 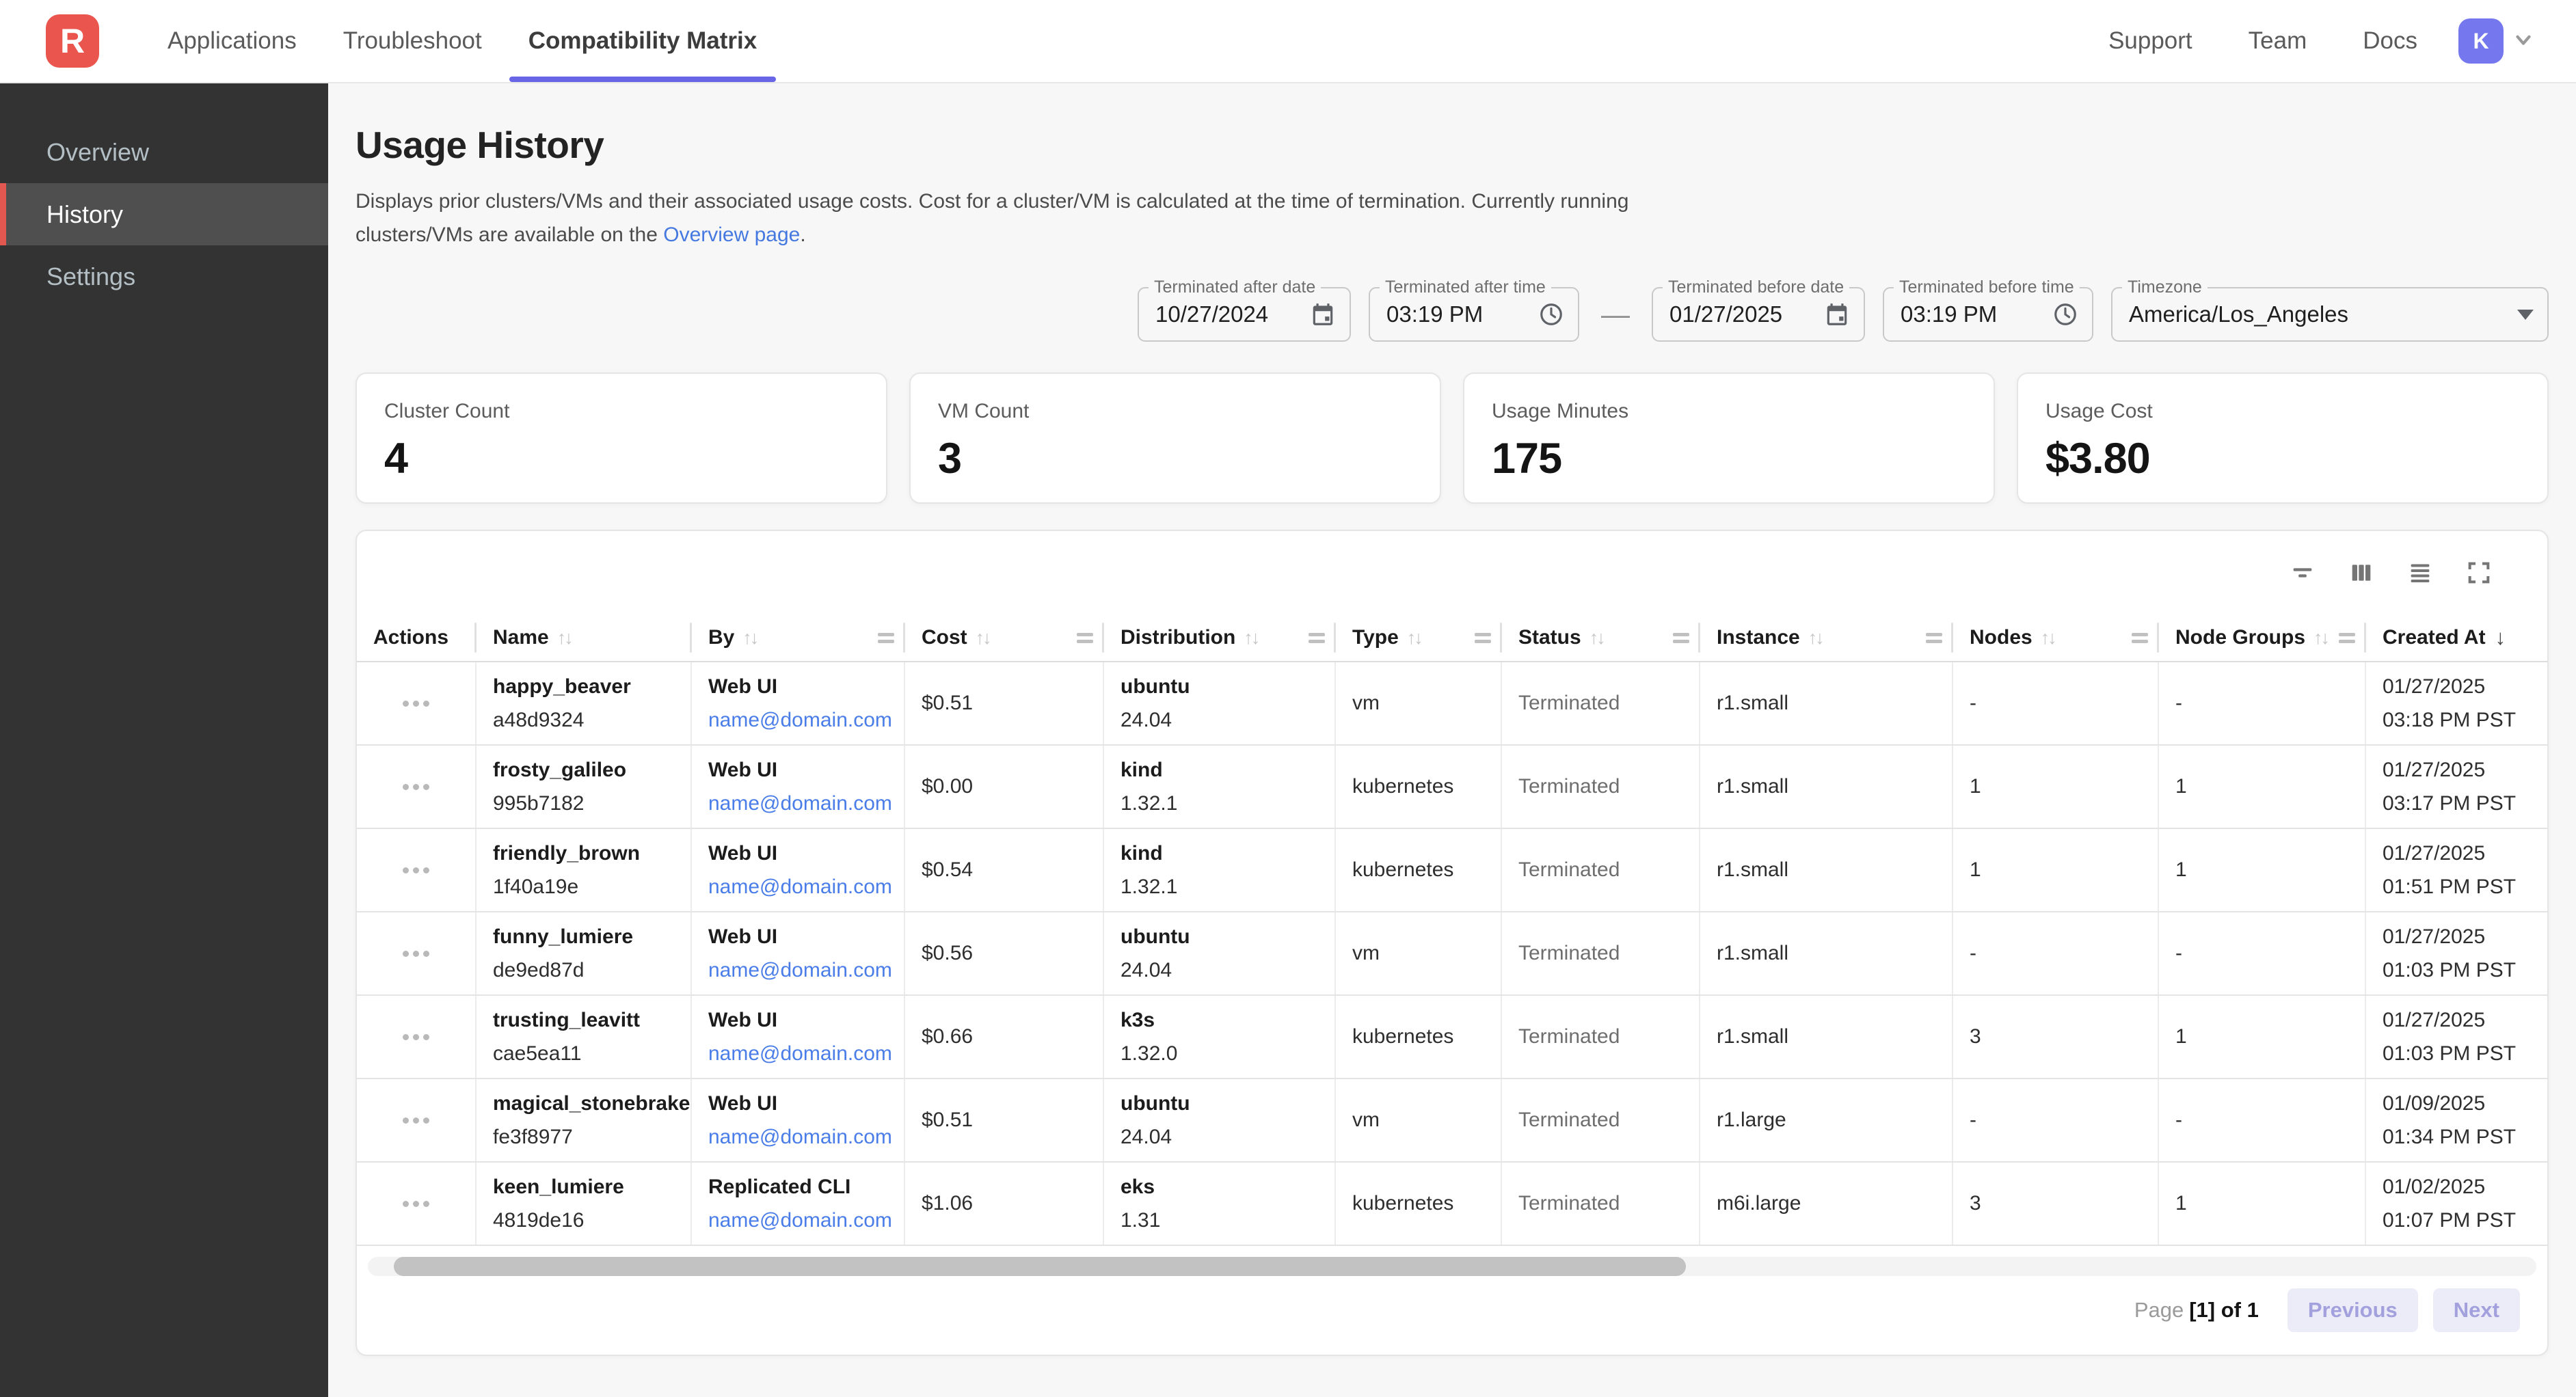 What do you see at coordinates (539, 719) in the screenshot?
I see `cluster-id: a48d9324` at bounding box center [539, 719].